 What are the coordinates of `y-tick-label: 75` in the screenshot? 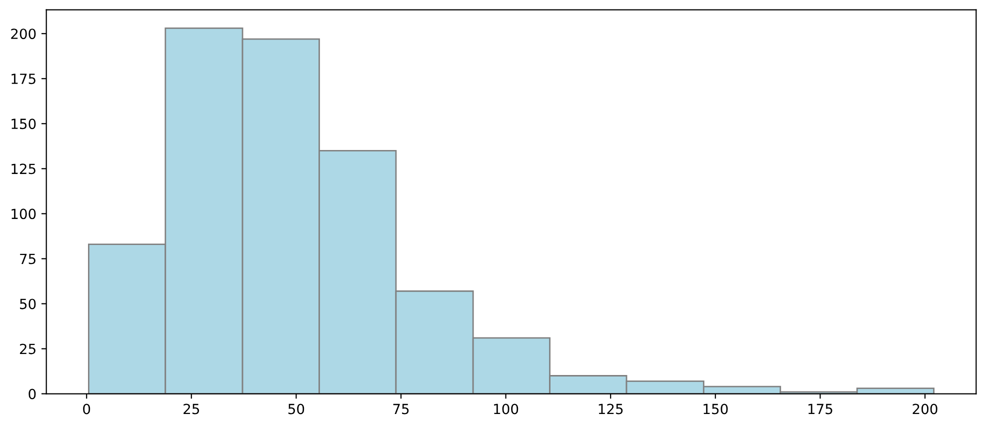 It's located at (28, 259).